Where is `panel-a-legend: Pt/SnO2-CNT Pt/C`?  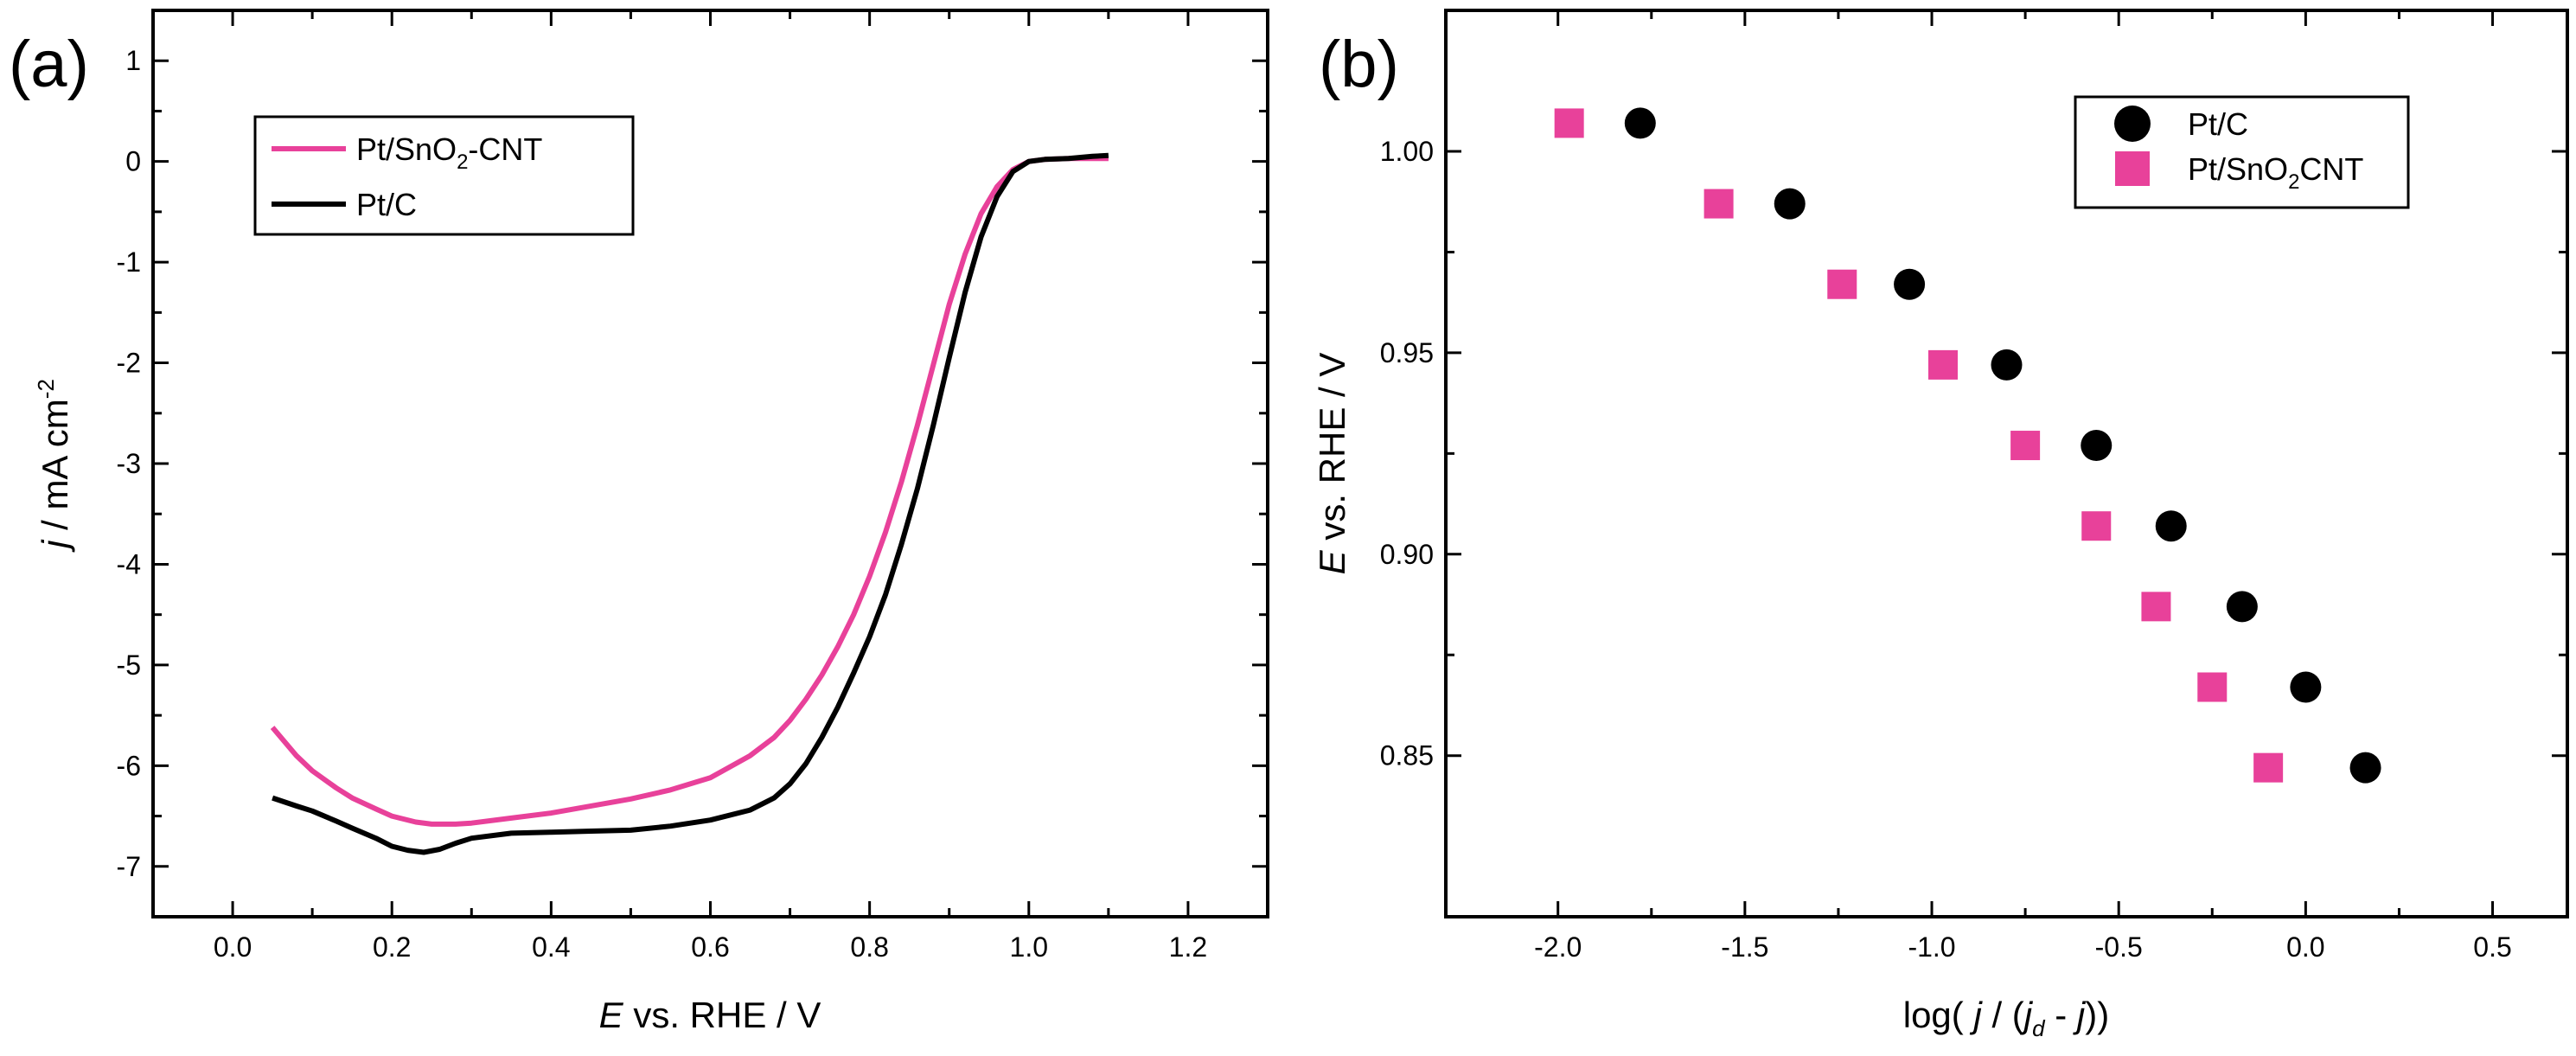 panel-a-legend: Pt/SnO2-CNT Pt/C is located at coordinates (444, 175).